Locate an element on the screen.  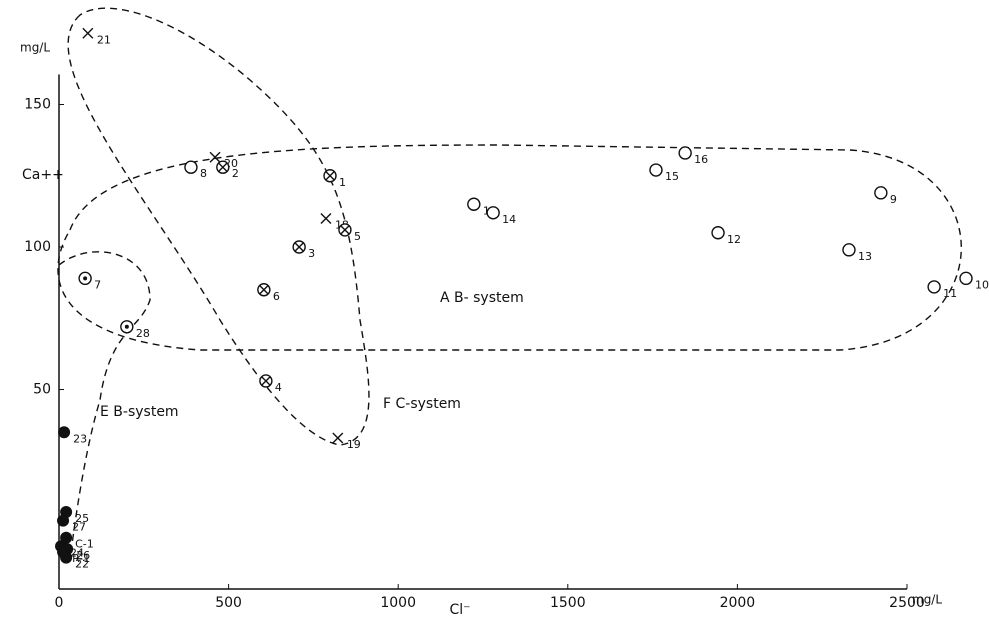
point-label: 21 is located at coordinates (104, 39).